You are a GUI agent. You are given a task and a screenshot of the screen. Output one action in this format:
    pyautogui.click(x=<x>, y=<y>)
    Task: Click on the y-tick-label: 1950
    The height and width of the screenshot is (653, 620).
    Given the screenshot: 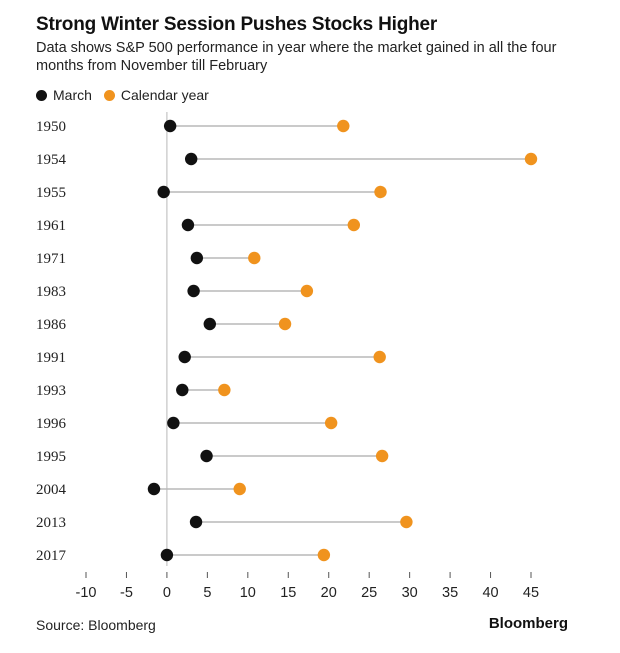 What is the action you would take?
    pyautogui.click(x=51, y=127)
    